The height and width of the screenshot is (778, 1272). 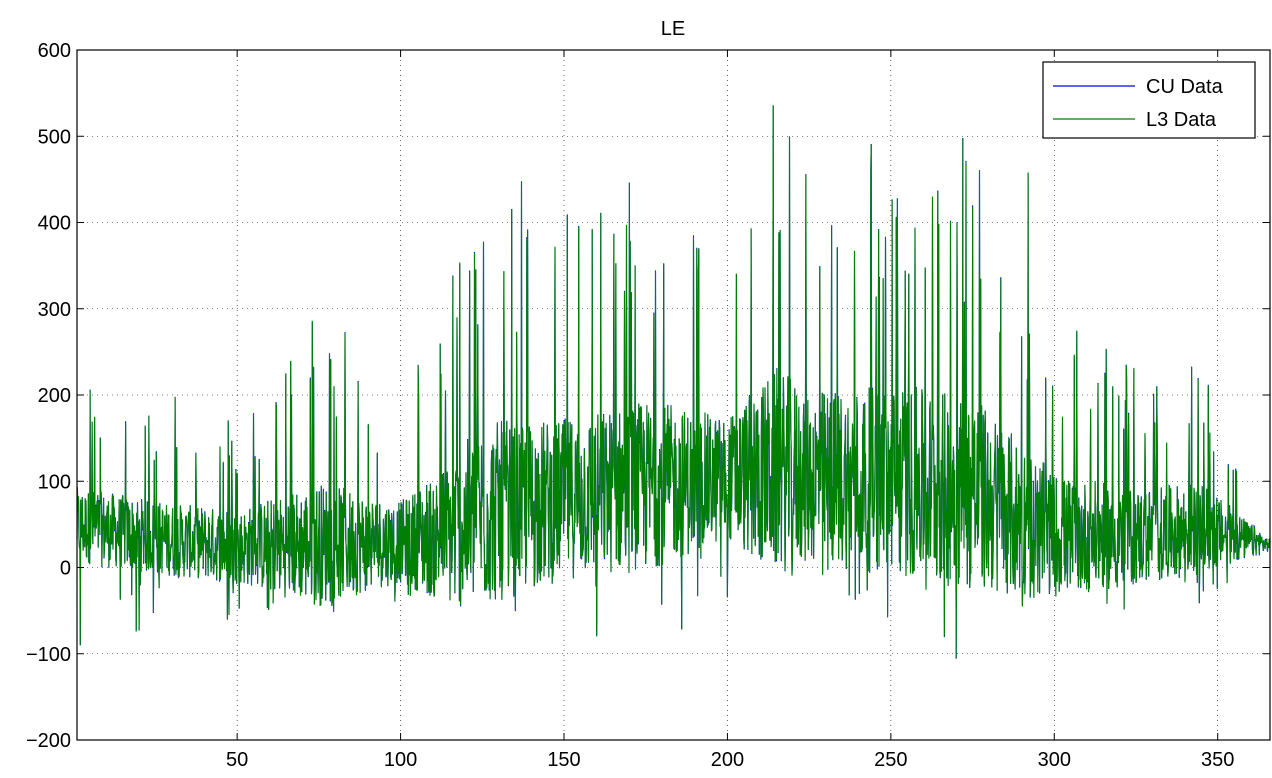 What do you see at coordinates (54, 310) in the screenshot?
I see `y-tick-label: 300` at bounding box center [54, 310].